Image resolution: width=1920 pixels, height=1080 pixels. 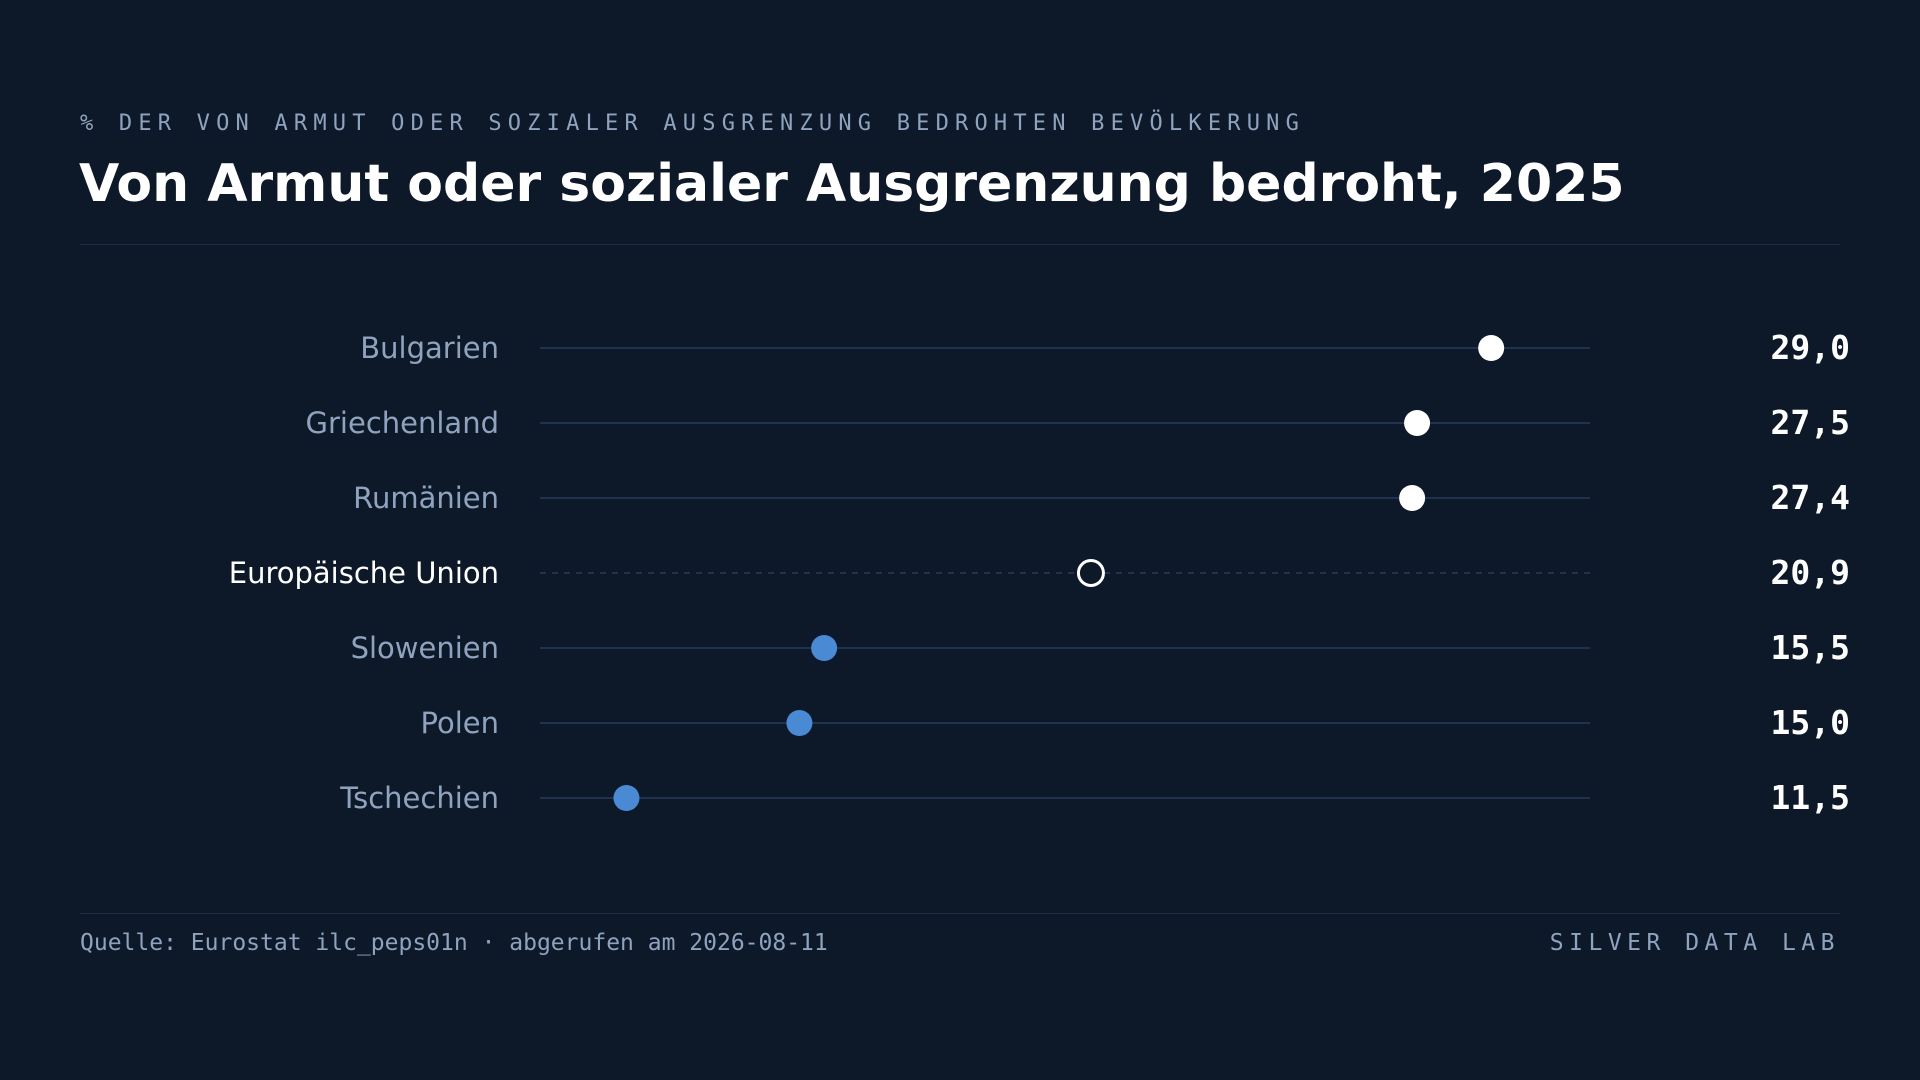 I want to click on category-label: Tschechien, so click(x=419, y=798).